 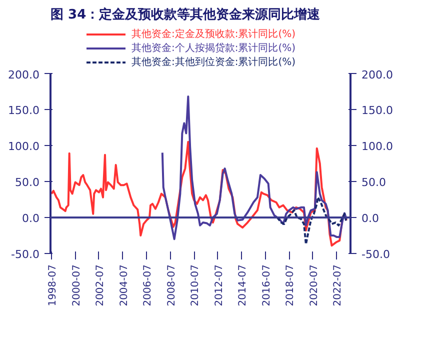 What do you see at coordinates (27, 182) in the screenshot?
I see `y-tick-label: 50.0` at bounding box center [27, 182].